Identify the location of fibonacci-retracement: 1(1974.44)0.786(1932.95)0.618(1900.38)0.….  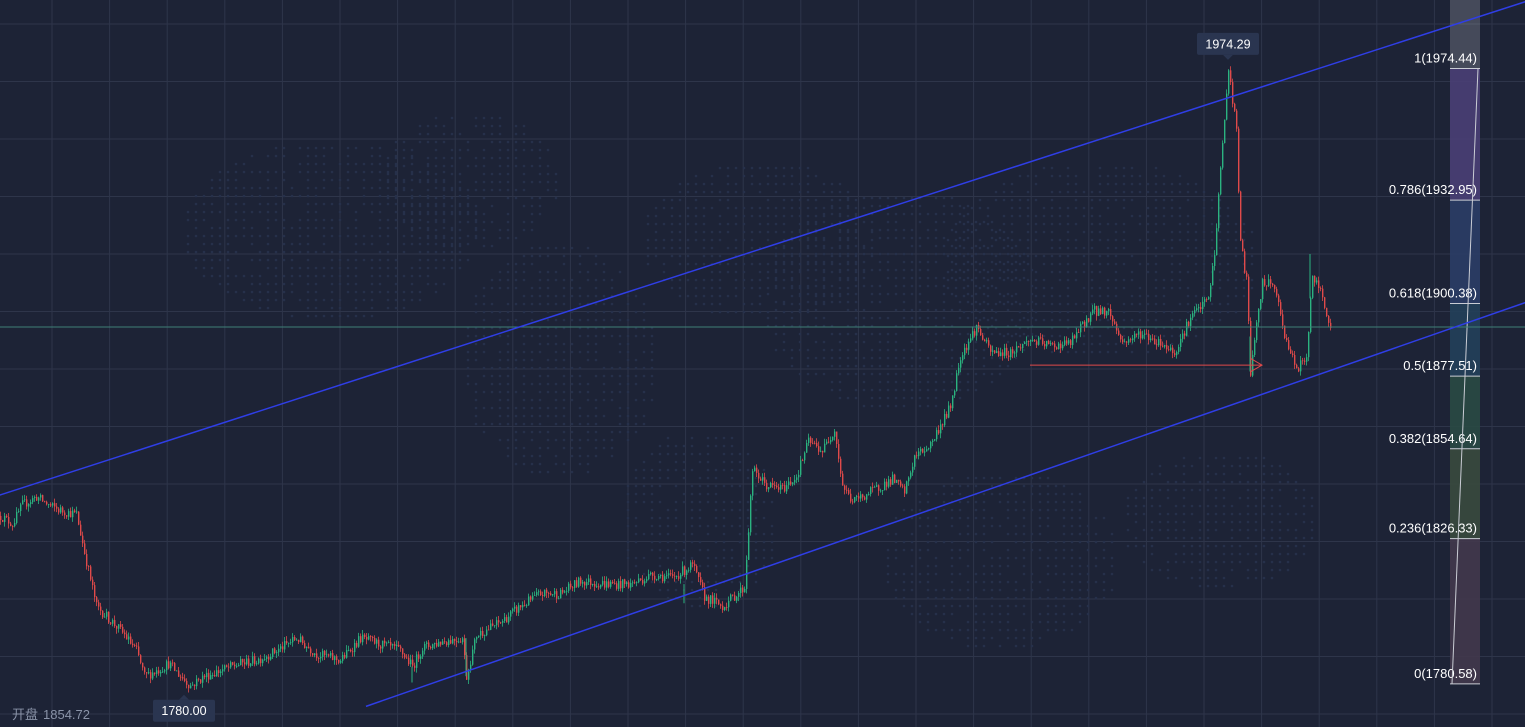
(1434, 342).